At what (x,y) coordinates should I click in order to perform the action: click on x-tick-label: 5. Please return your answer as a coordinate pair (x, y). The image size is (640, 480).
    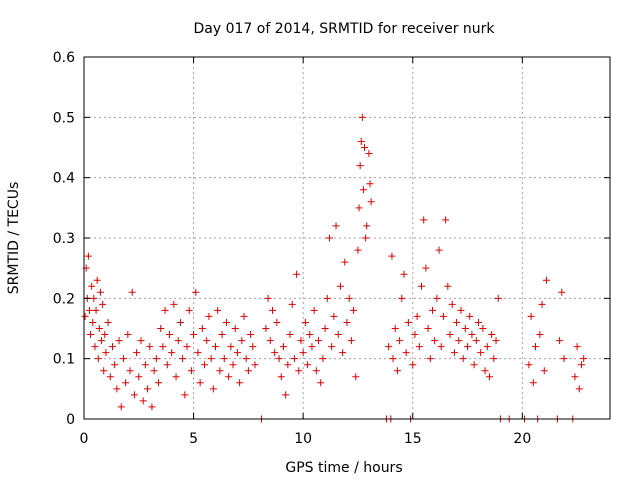
    Looking at the image, I should click on (193, 439).